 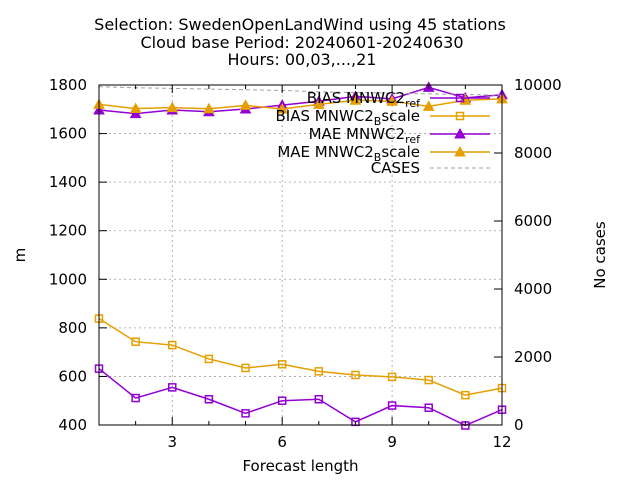 I want to click on y2-tick-label: 4000, so click(x=533, y=289).